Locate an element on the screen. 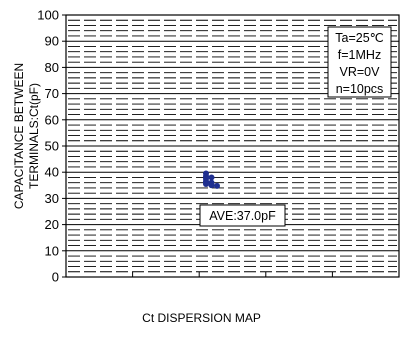 The height and width of the screenshot is (337, 403). y-tick-label: 20 is located at coordinates (52, 224).